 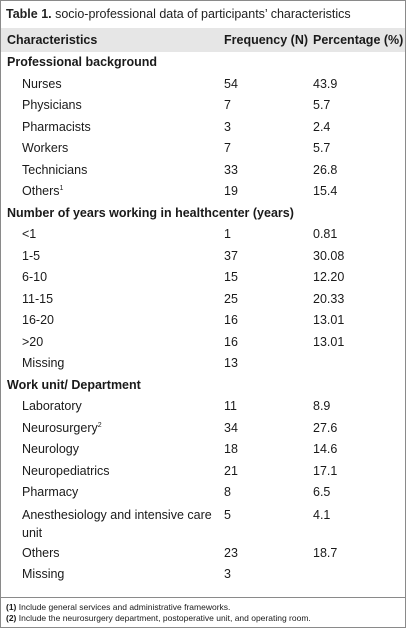 I want to click on frequency-cell: 23, so click(x=231, y=552).